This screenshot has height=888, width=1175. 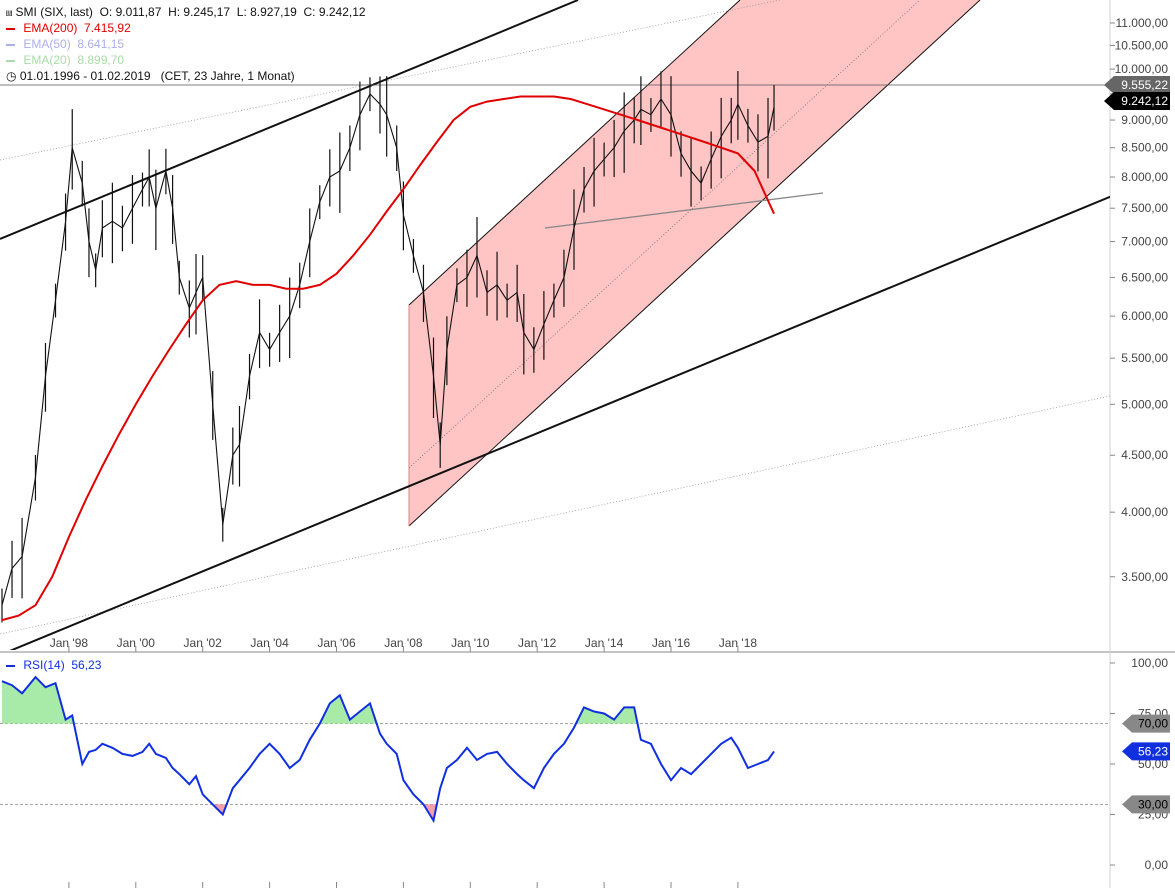 What do you see at coordinates (10, 60) in the screenshot?
I see `ema20-swatch` at bounding box center [10, 60].